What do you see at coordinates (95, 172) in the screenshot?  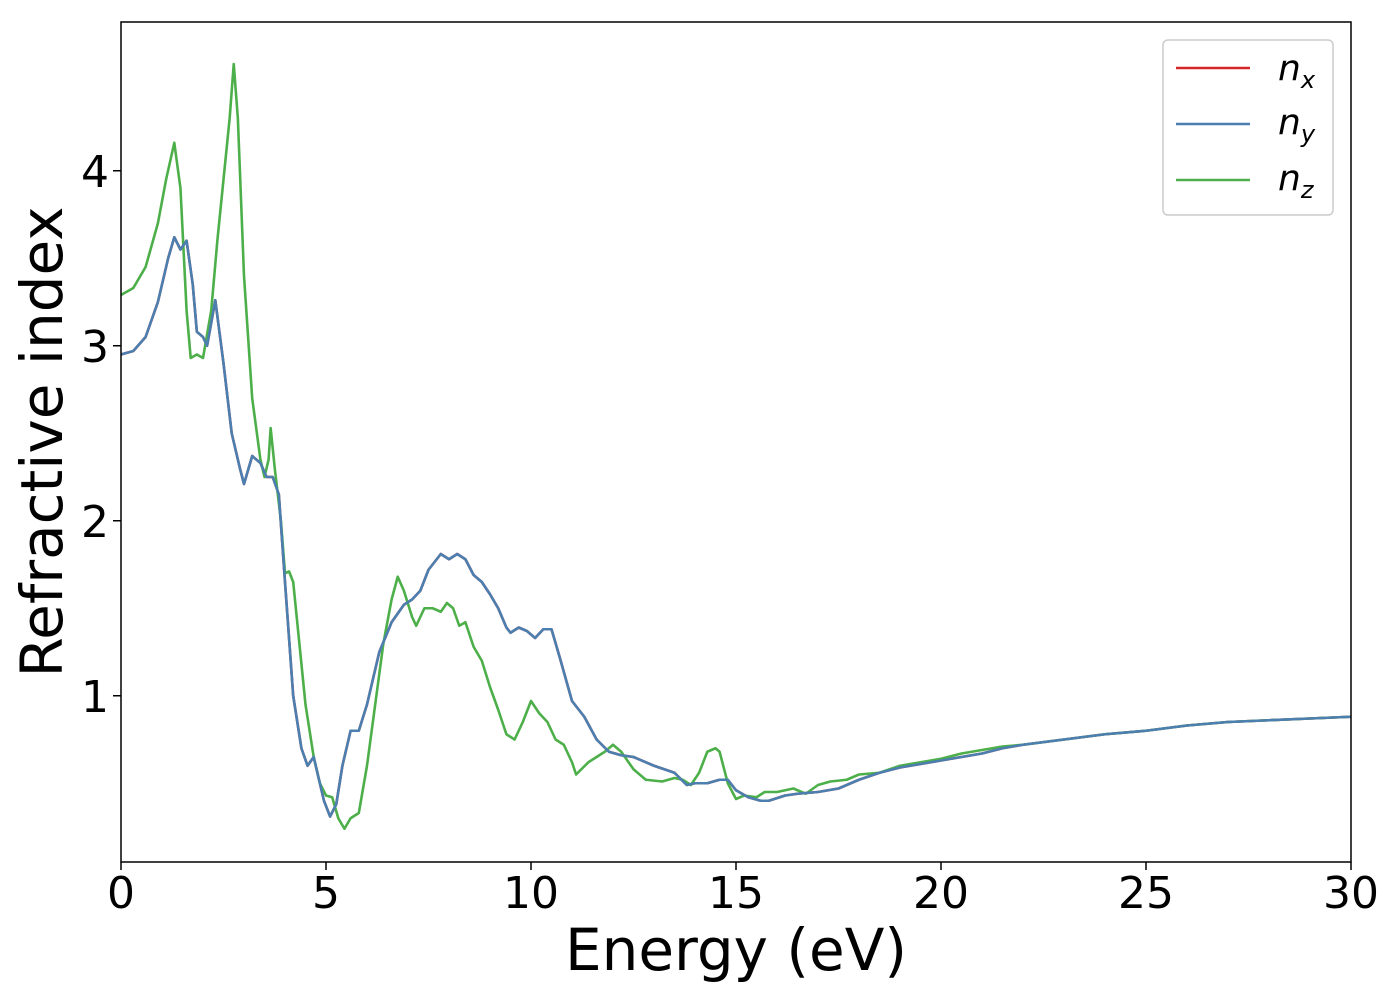 I see `y-tick-label: 4` at bounding box center [95, 172].